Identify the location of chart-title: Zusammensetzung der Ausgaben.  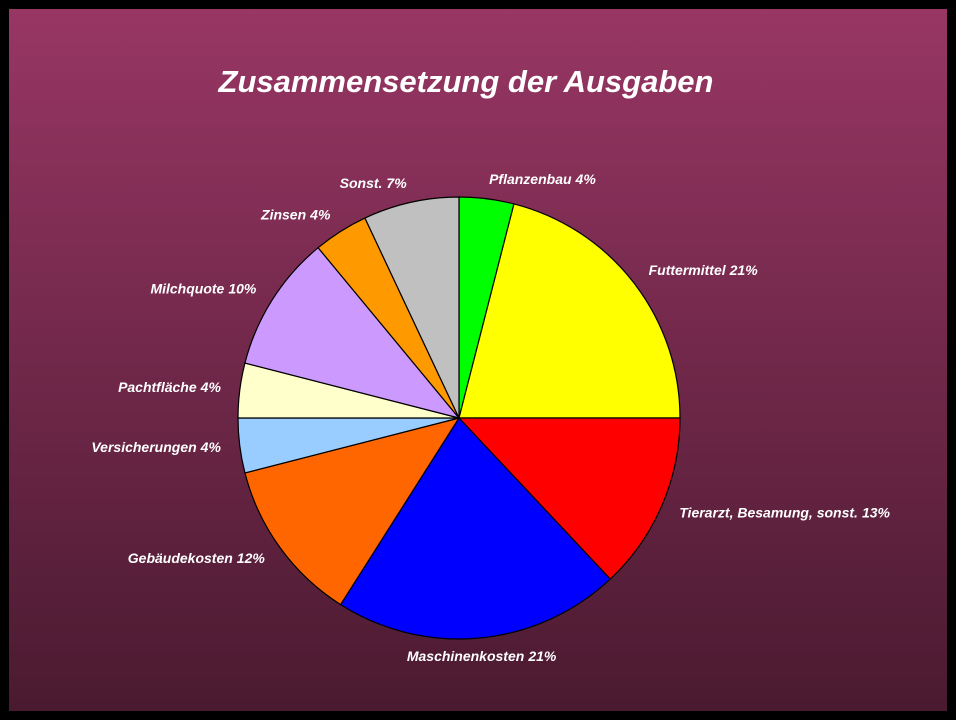
(466, 81).